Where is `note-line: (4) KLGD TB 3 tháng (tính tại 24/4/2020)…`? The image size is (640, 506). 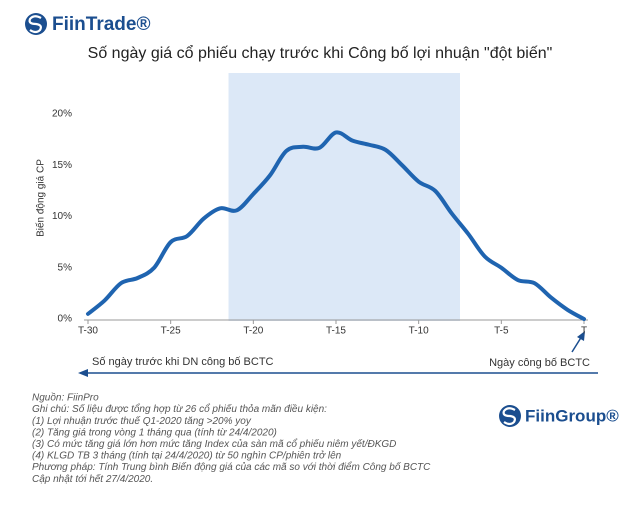 note-line: (4) KLGD TB 3 tháng (tính tại 24/4/2020)… is located at coordinates (187, 456).